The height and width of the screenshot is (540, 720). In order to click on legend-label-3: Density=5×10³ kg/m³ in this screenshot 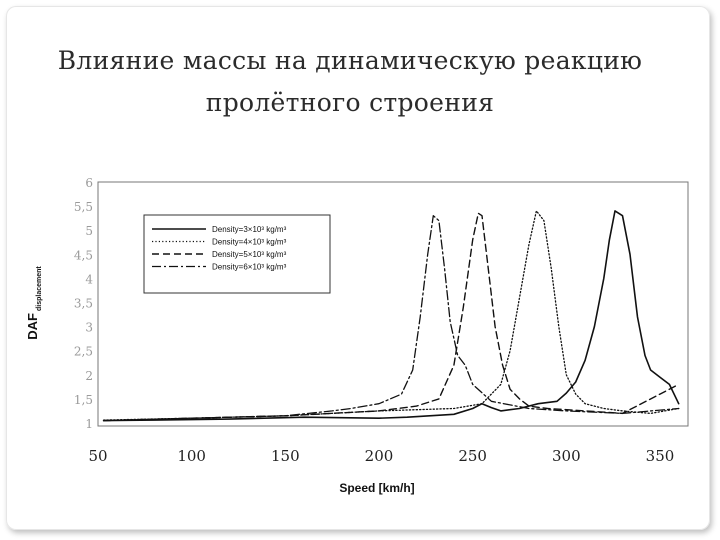, I will do `click(249, 254)`.